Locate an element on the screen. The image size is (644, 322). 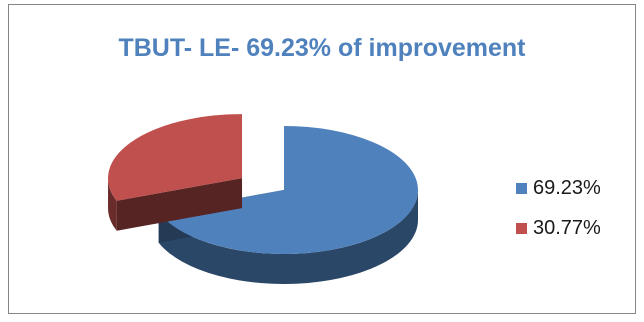
pie-slice-red is located at coordinates (175, 172).